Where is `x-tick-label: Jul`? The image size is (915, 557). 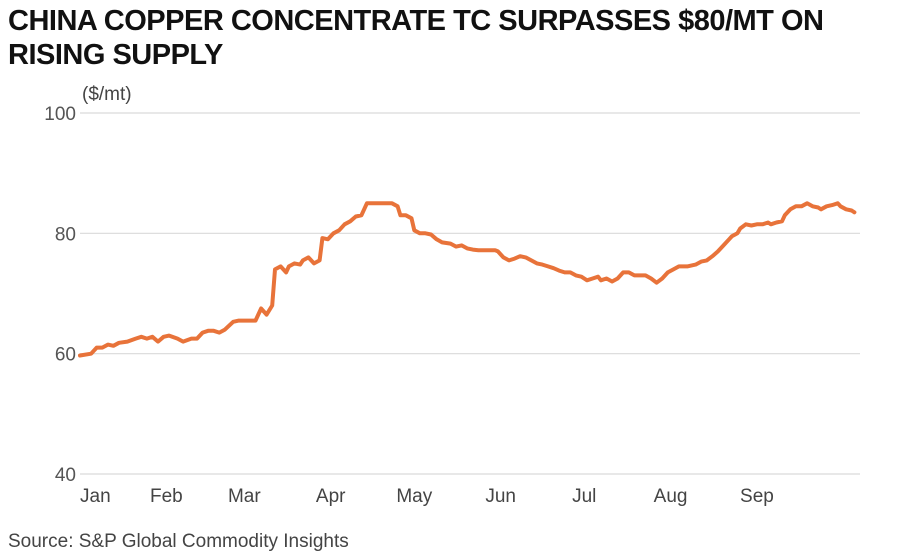 x-tick-label: Jul is located at coordinates (584, 496).